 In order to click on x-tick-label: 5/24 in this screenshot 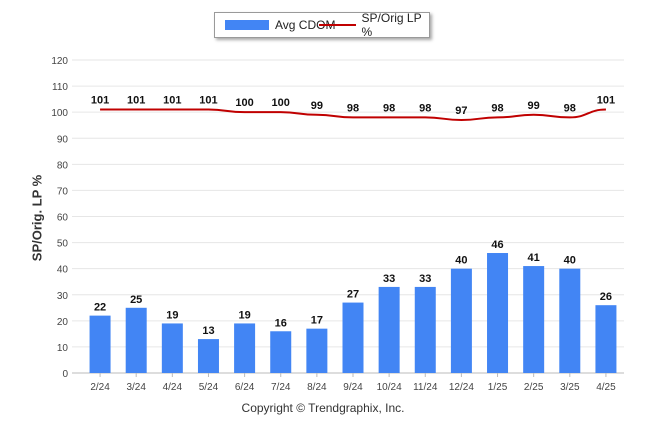, I will do `click(209, 387)`.